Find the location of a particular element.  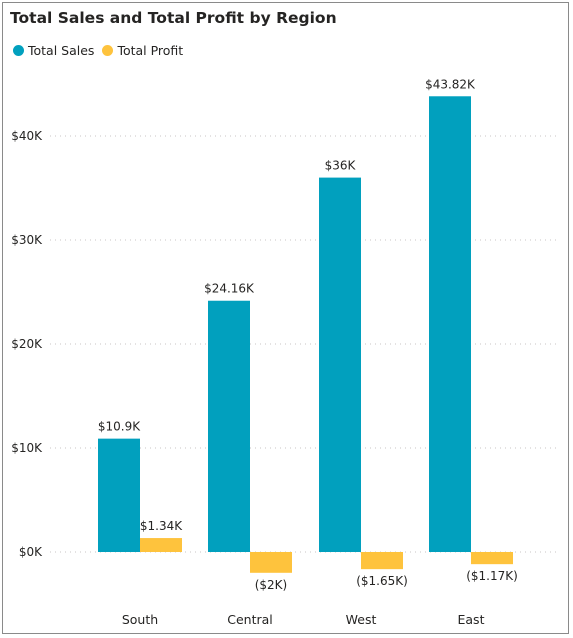

x-tick-label: West is located at coordinates (361, 619).